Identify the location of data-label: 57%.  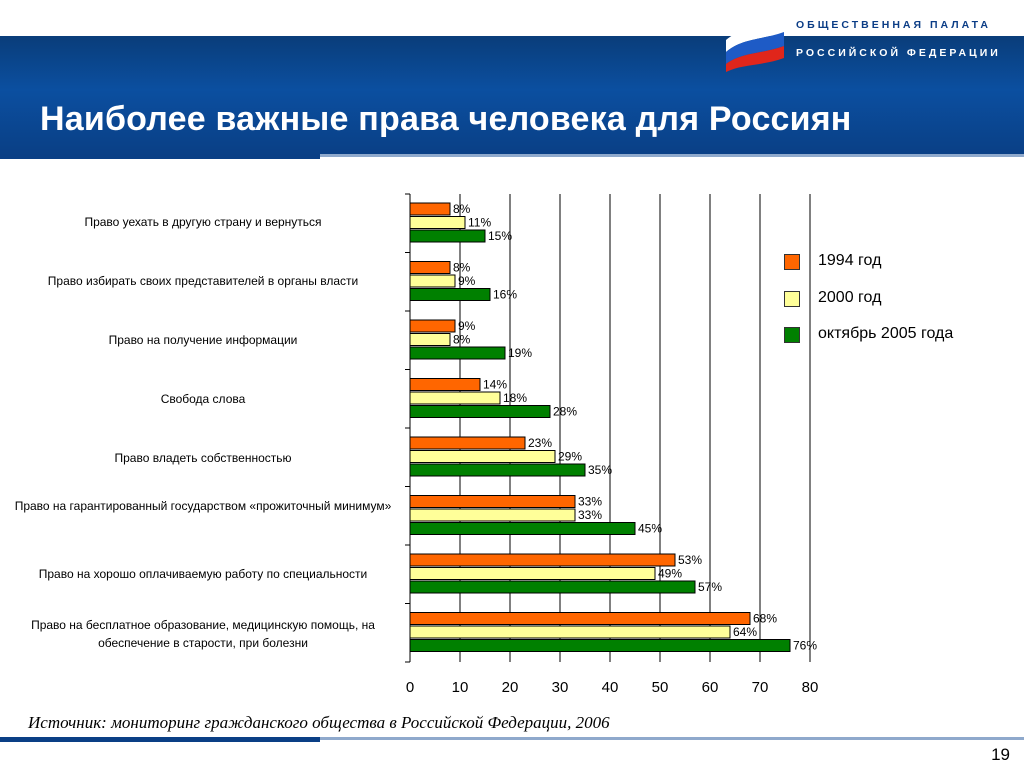
(710, 587).